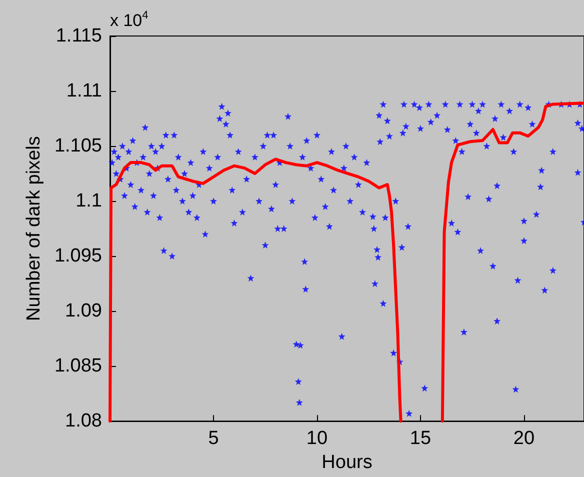  What do you see at coordinates (83, 311) in the screenshot?
I see `y-tick-label: 1.09` at bounding box center [83, 311].